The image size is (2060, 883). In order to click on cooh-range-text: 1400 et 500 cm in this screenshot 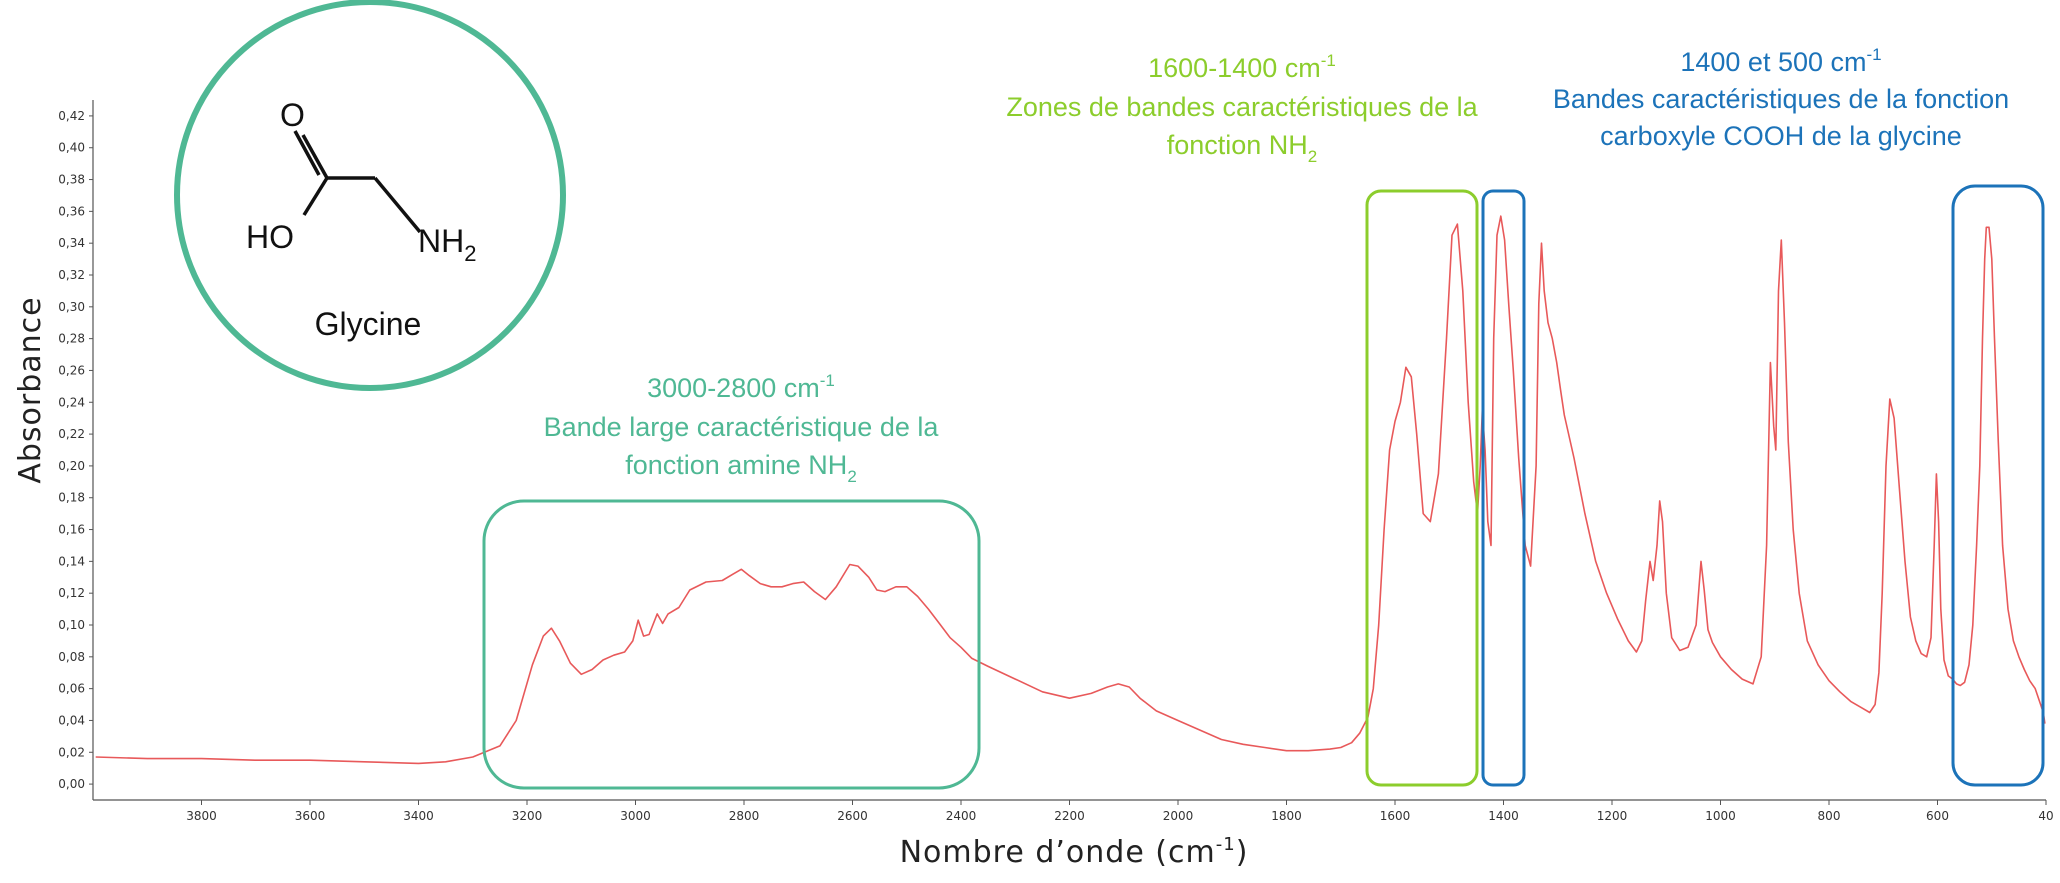, I will do `click(1773, 62)`.